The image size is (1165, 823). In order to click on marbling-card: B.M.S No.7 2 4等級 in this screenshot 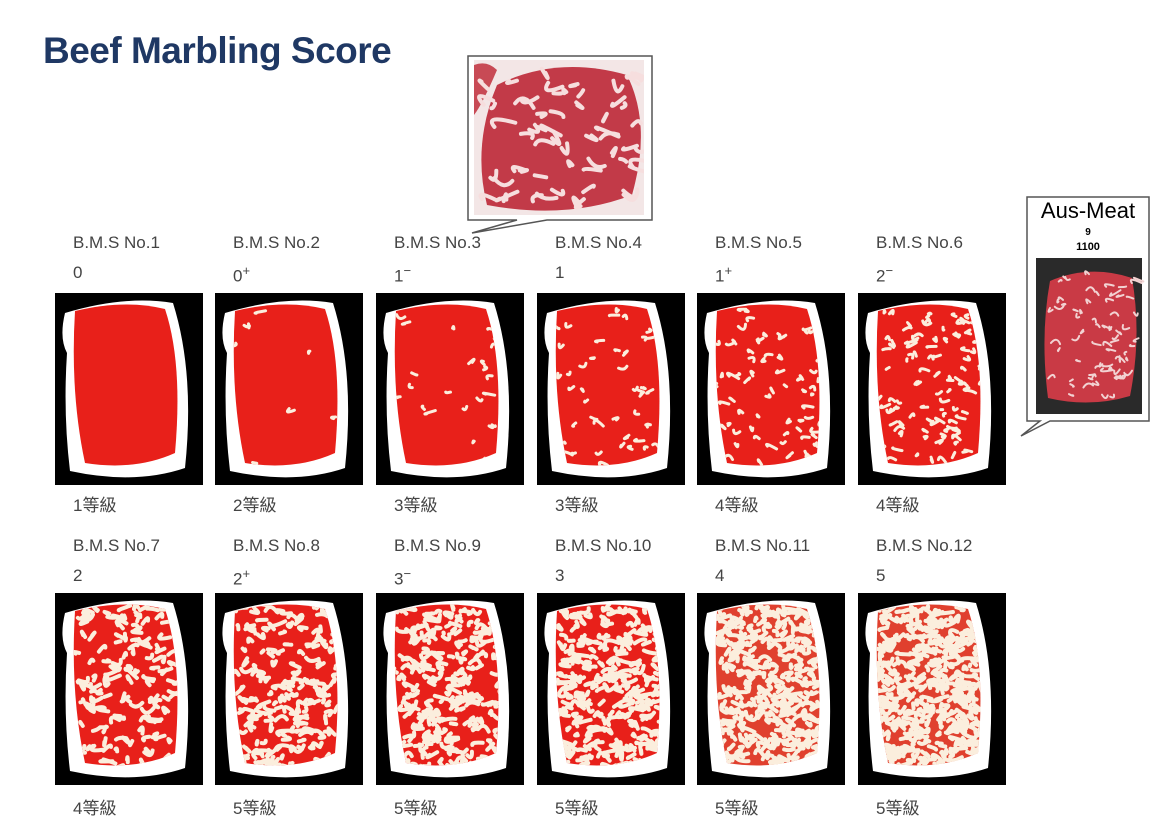, I will do `click(130, 677)`.